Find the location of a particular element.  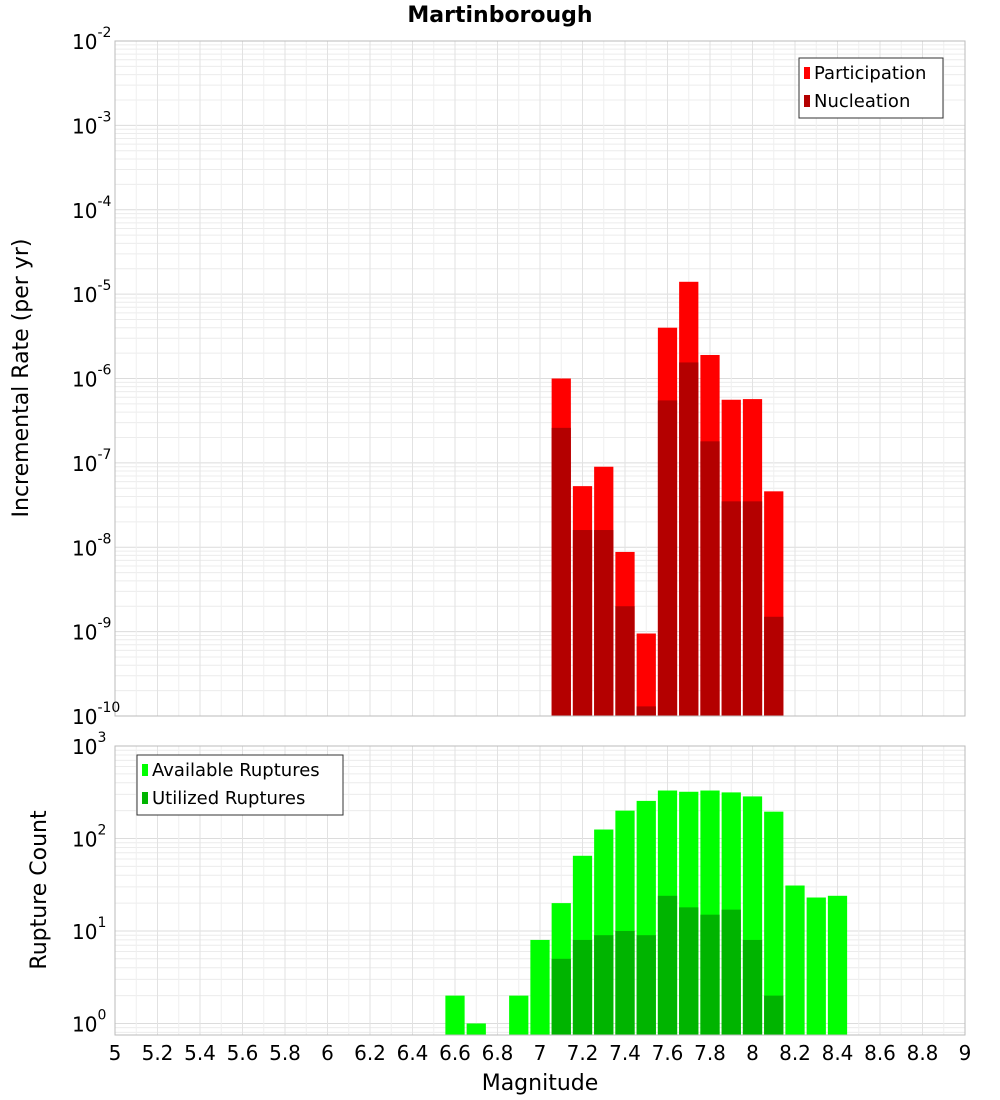

y-tick-label: 10¹ is located at coordinates (89, 929).